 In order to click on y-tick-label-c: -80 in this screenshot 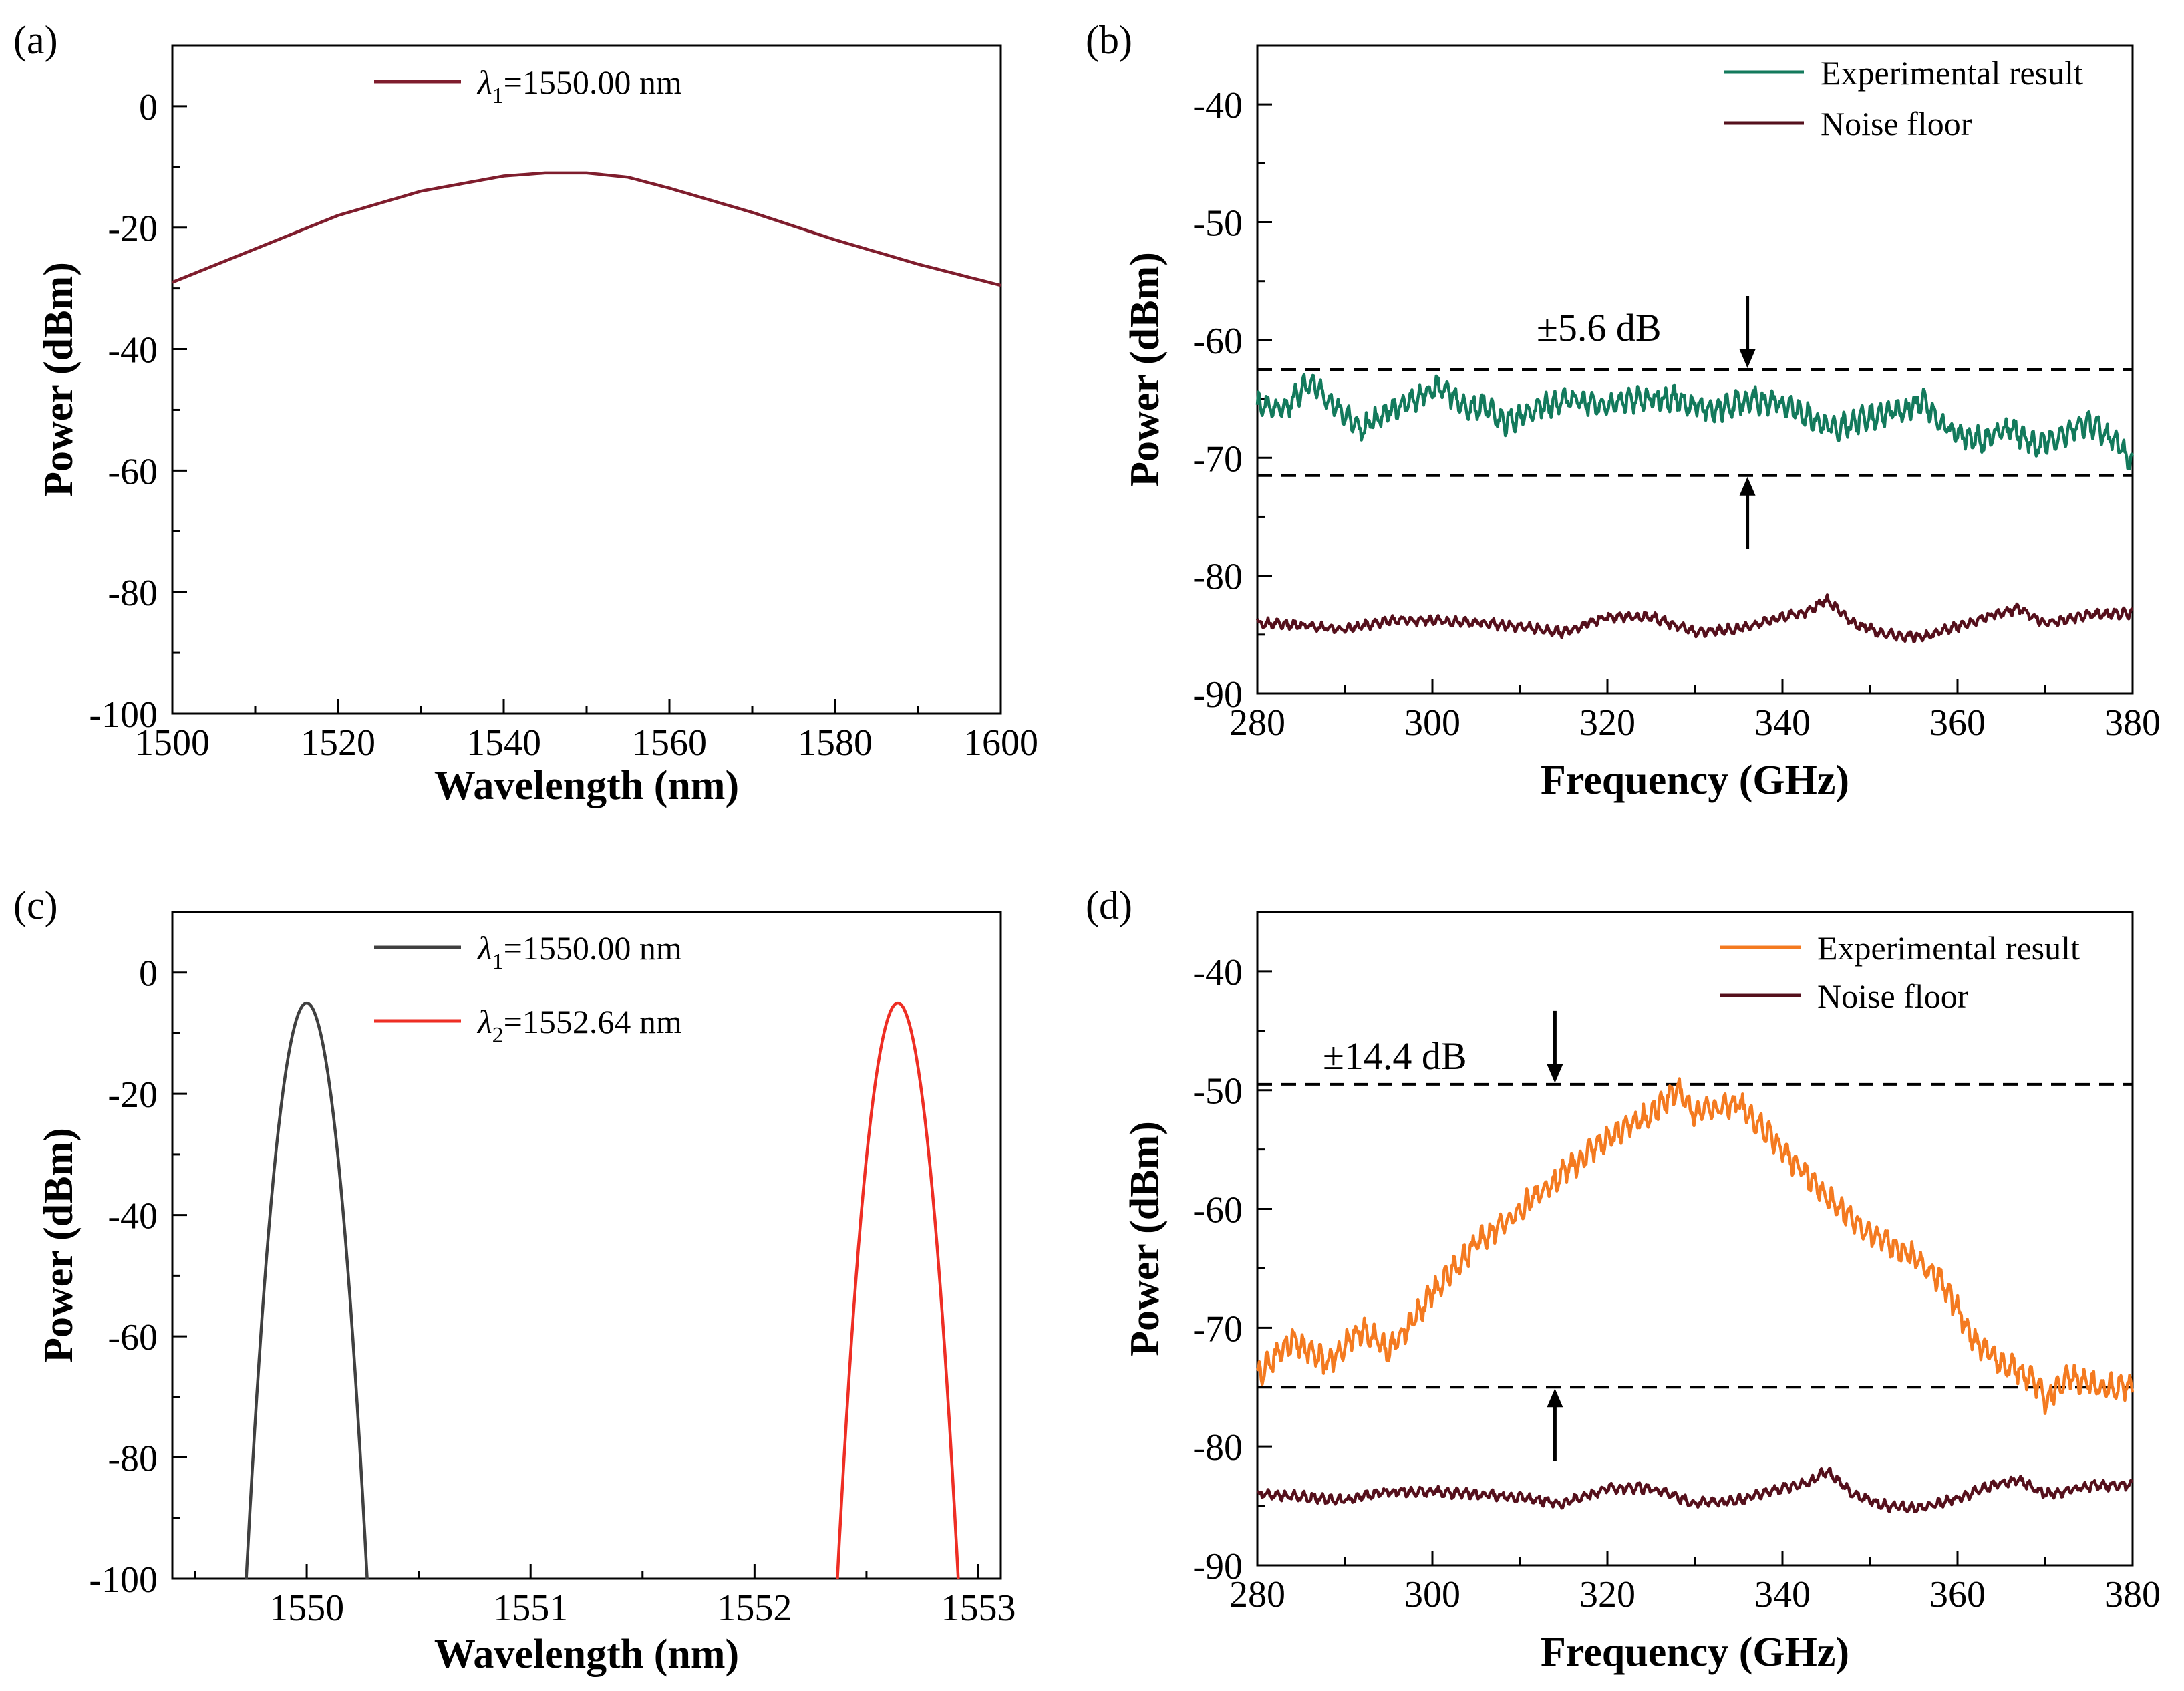, I will do `click(133, 1459)`.